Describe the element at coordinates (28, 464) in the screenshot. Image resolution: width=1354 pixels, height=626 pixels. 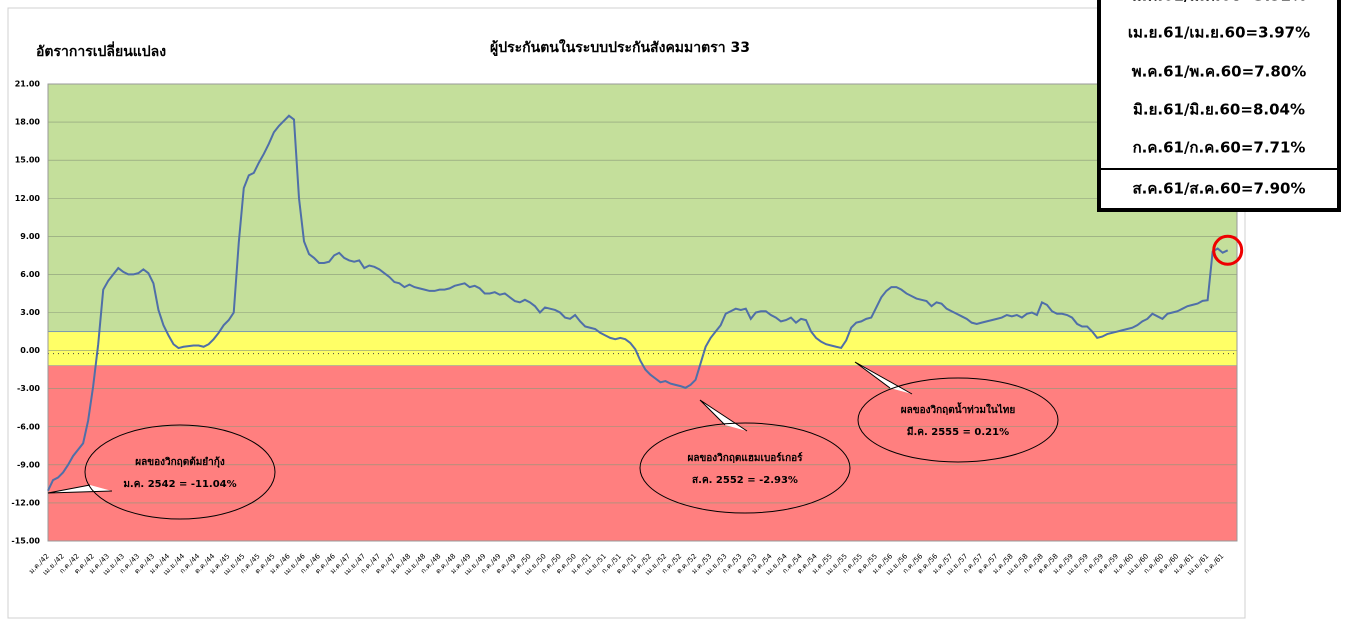
I see `y-tick-label: -9.00` at that location.